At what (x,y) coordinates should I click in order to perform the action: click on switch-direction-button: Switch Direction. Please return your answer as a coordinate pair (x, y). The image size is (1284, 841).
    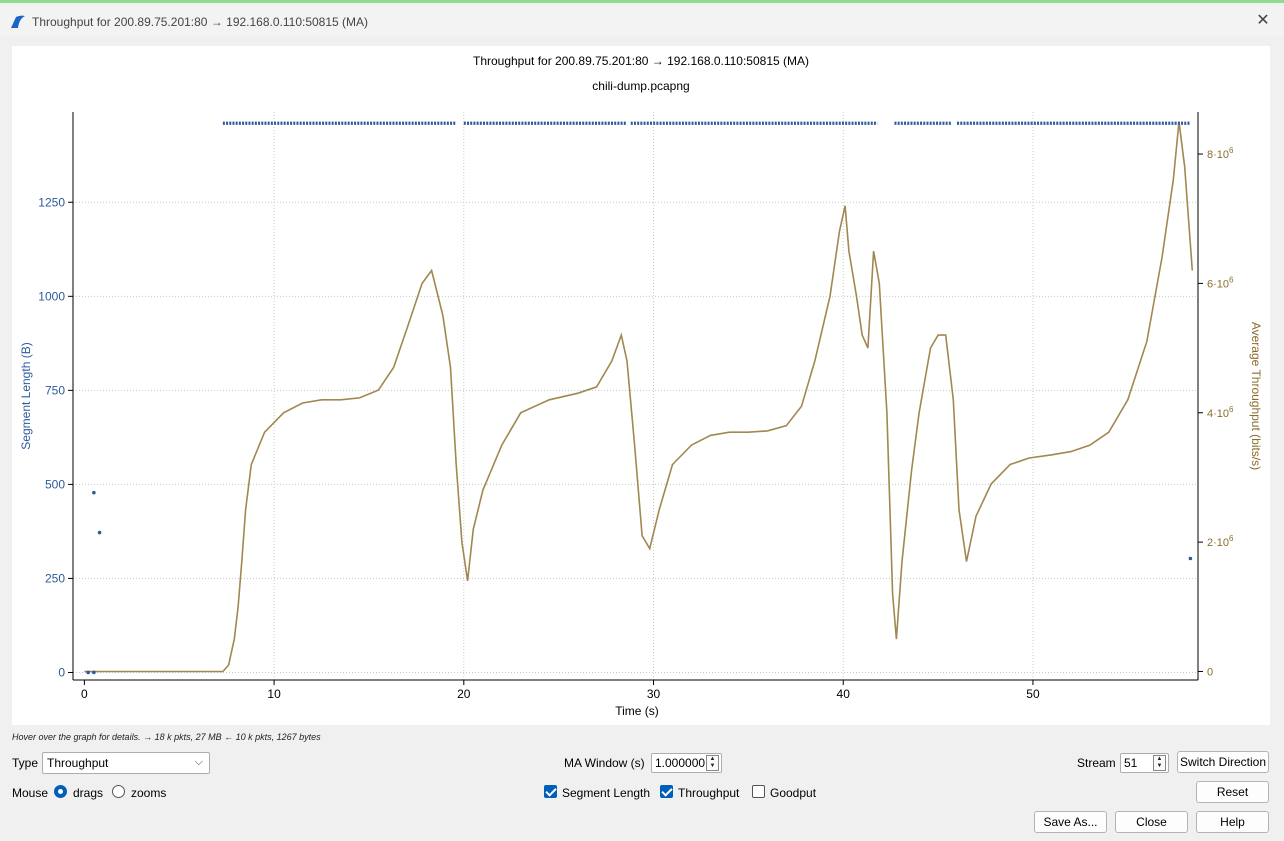
    Looking at the image, I should click on (1223, 762).